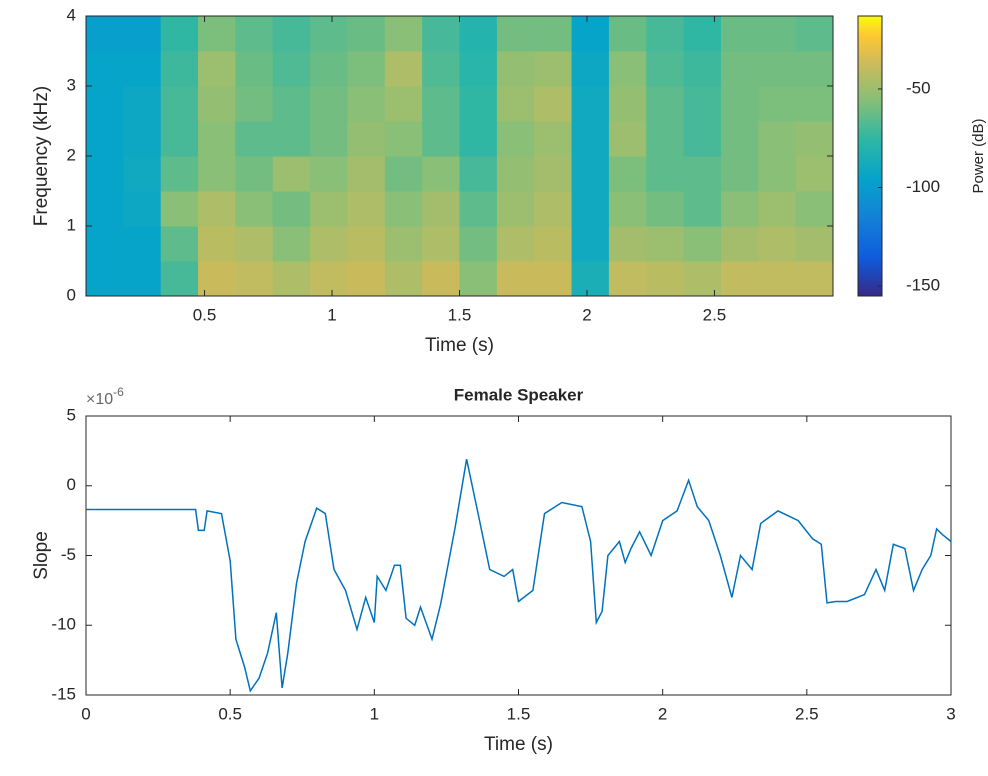 The height and width of the screenshot is (776, 988). I want to click on colorbar-tick-label: -150, so click(923, 285).